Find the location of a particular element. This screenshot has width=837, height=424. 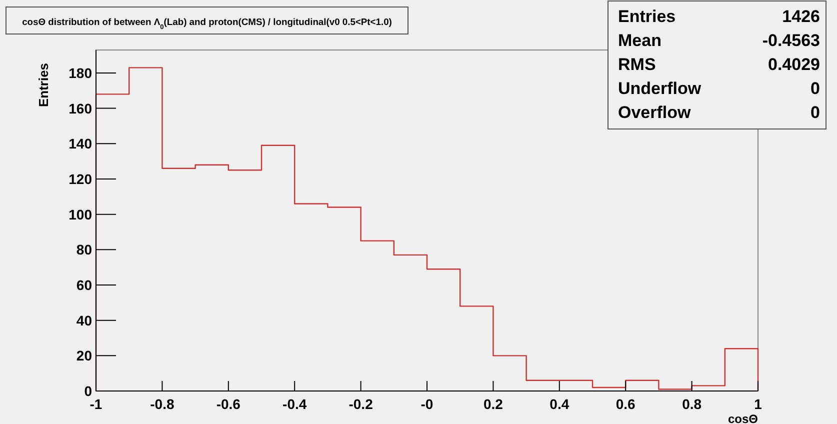

y-tick-label: 180 is located at coordinates (80, 72).